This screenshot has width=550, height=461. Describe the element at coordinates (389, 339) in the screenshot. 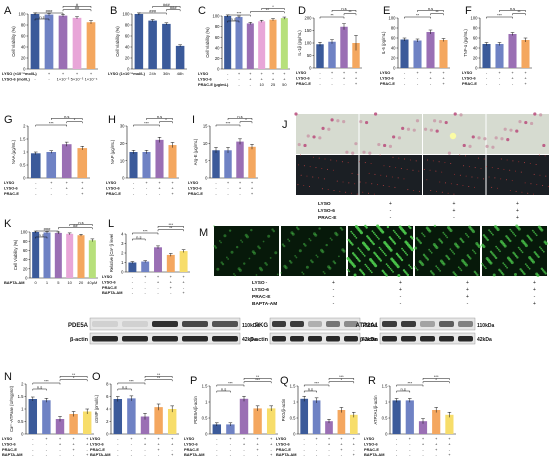

I see `actin-band` at that location.